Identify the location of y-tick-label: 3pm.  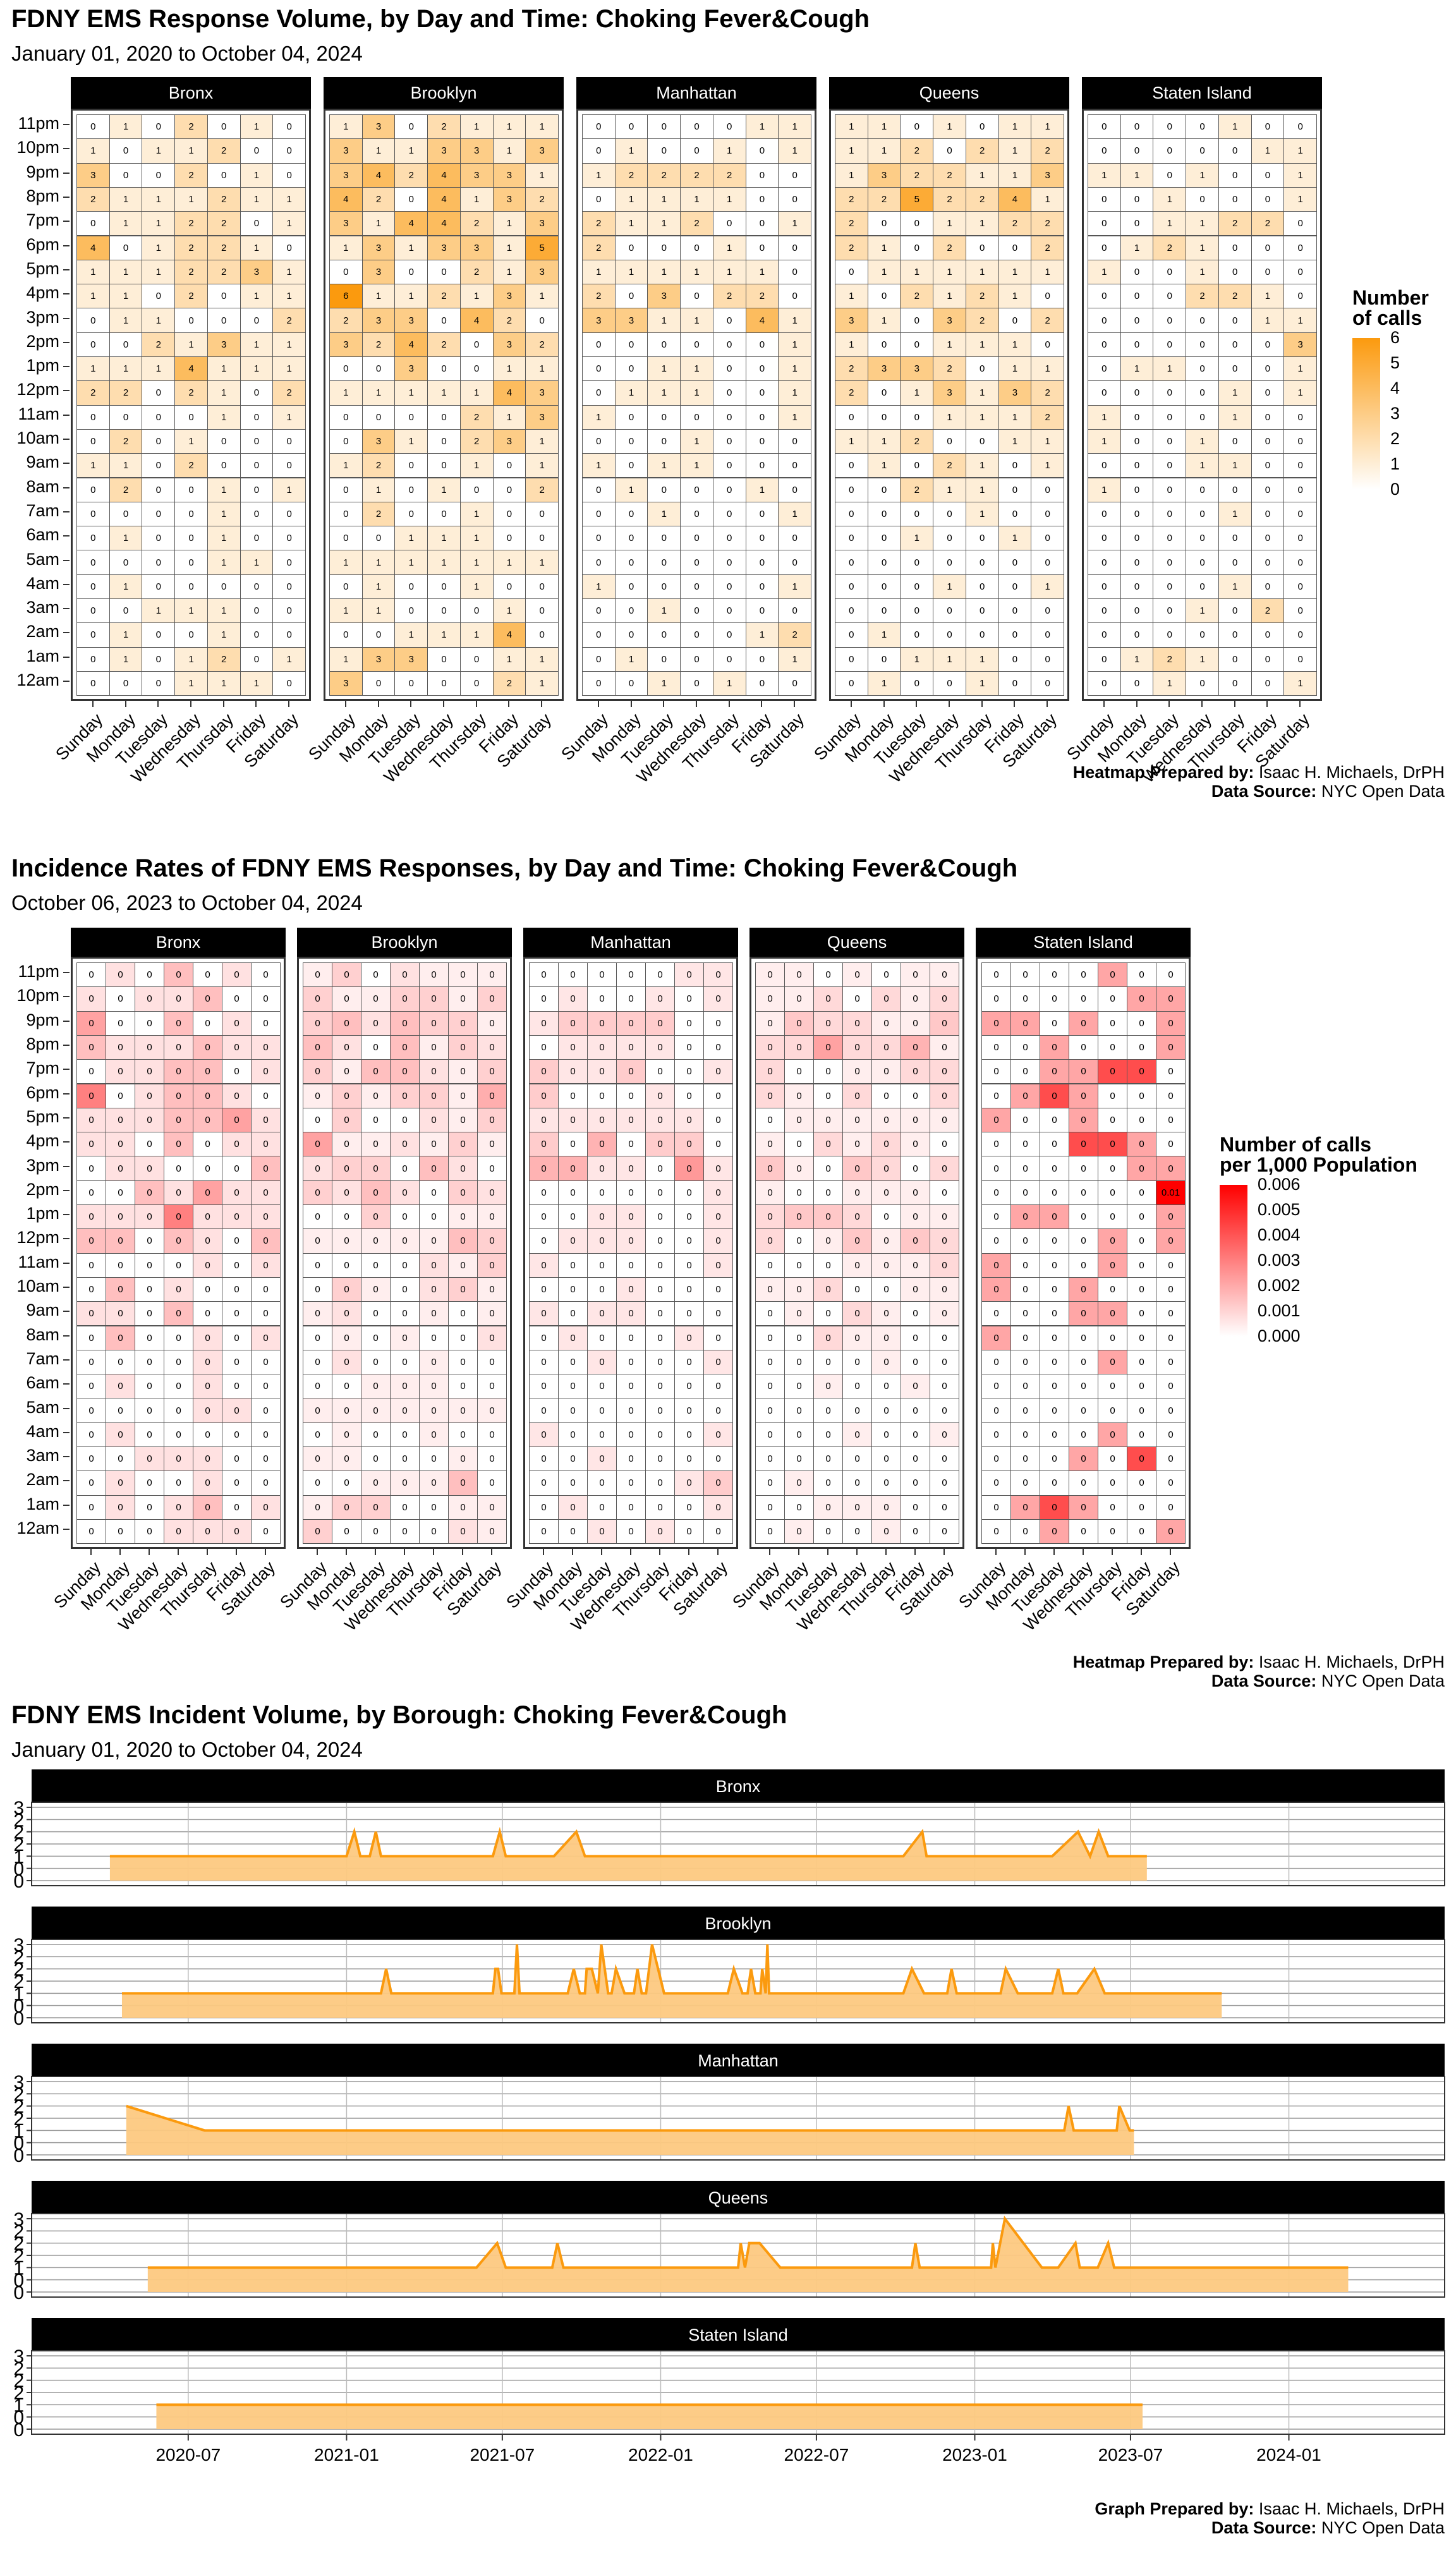
(42, 1165).